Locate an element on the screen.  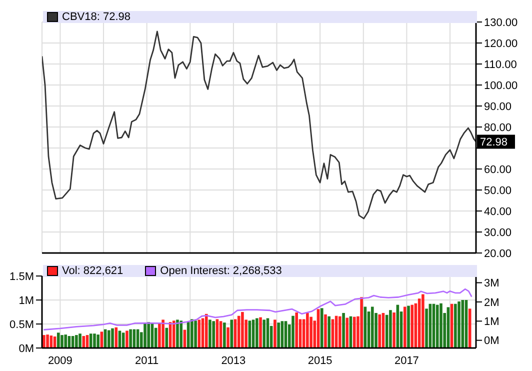
y-tick-label: 1.5M is located at coordinates (22, 276).